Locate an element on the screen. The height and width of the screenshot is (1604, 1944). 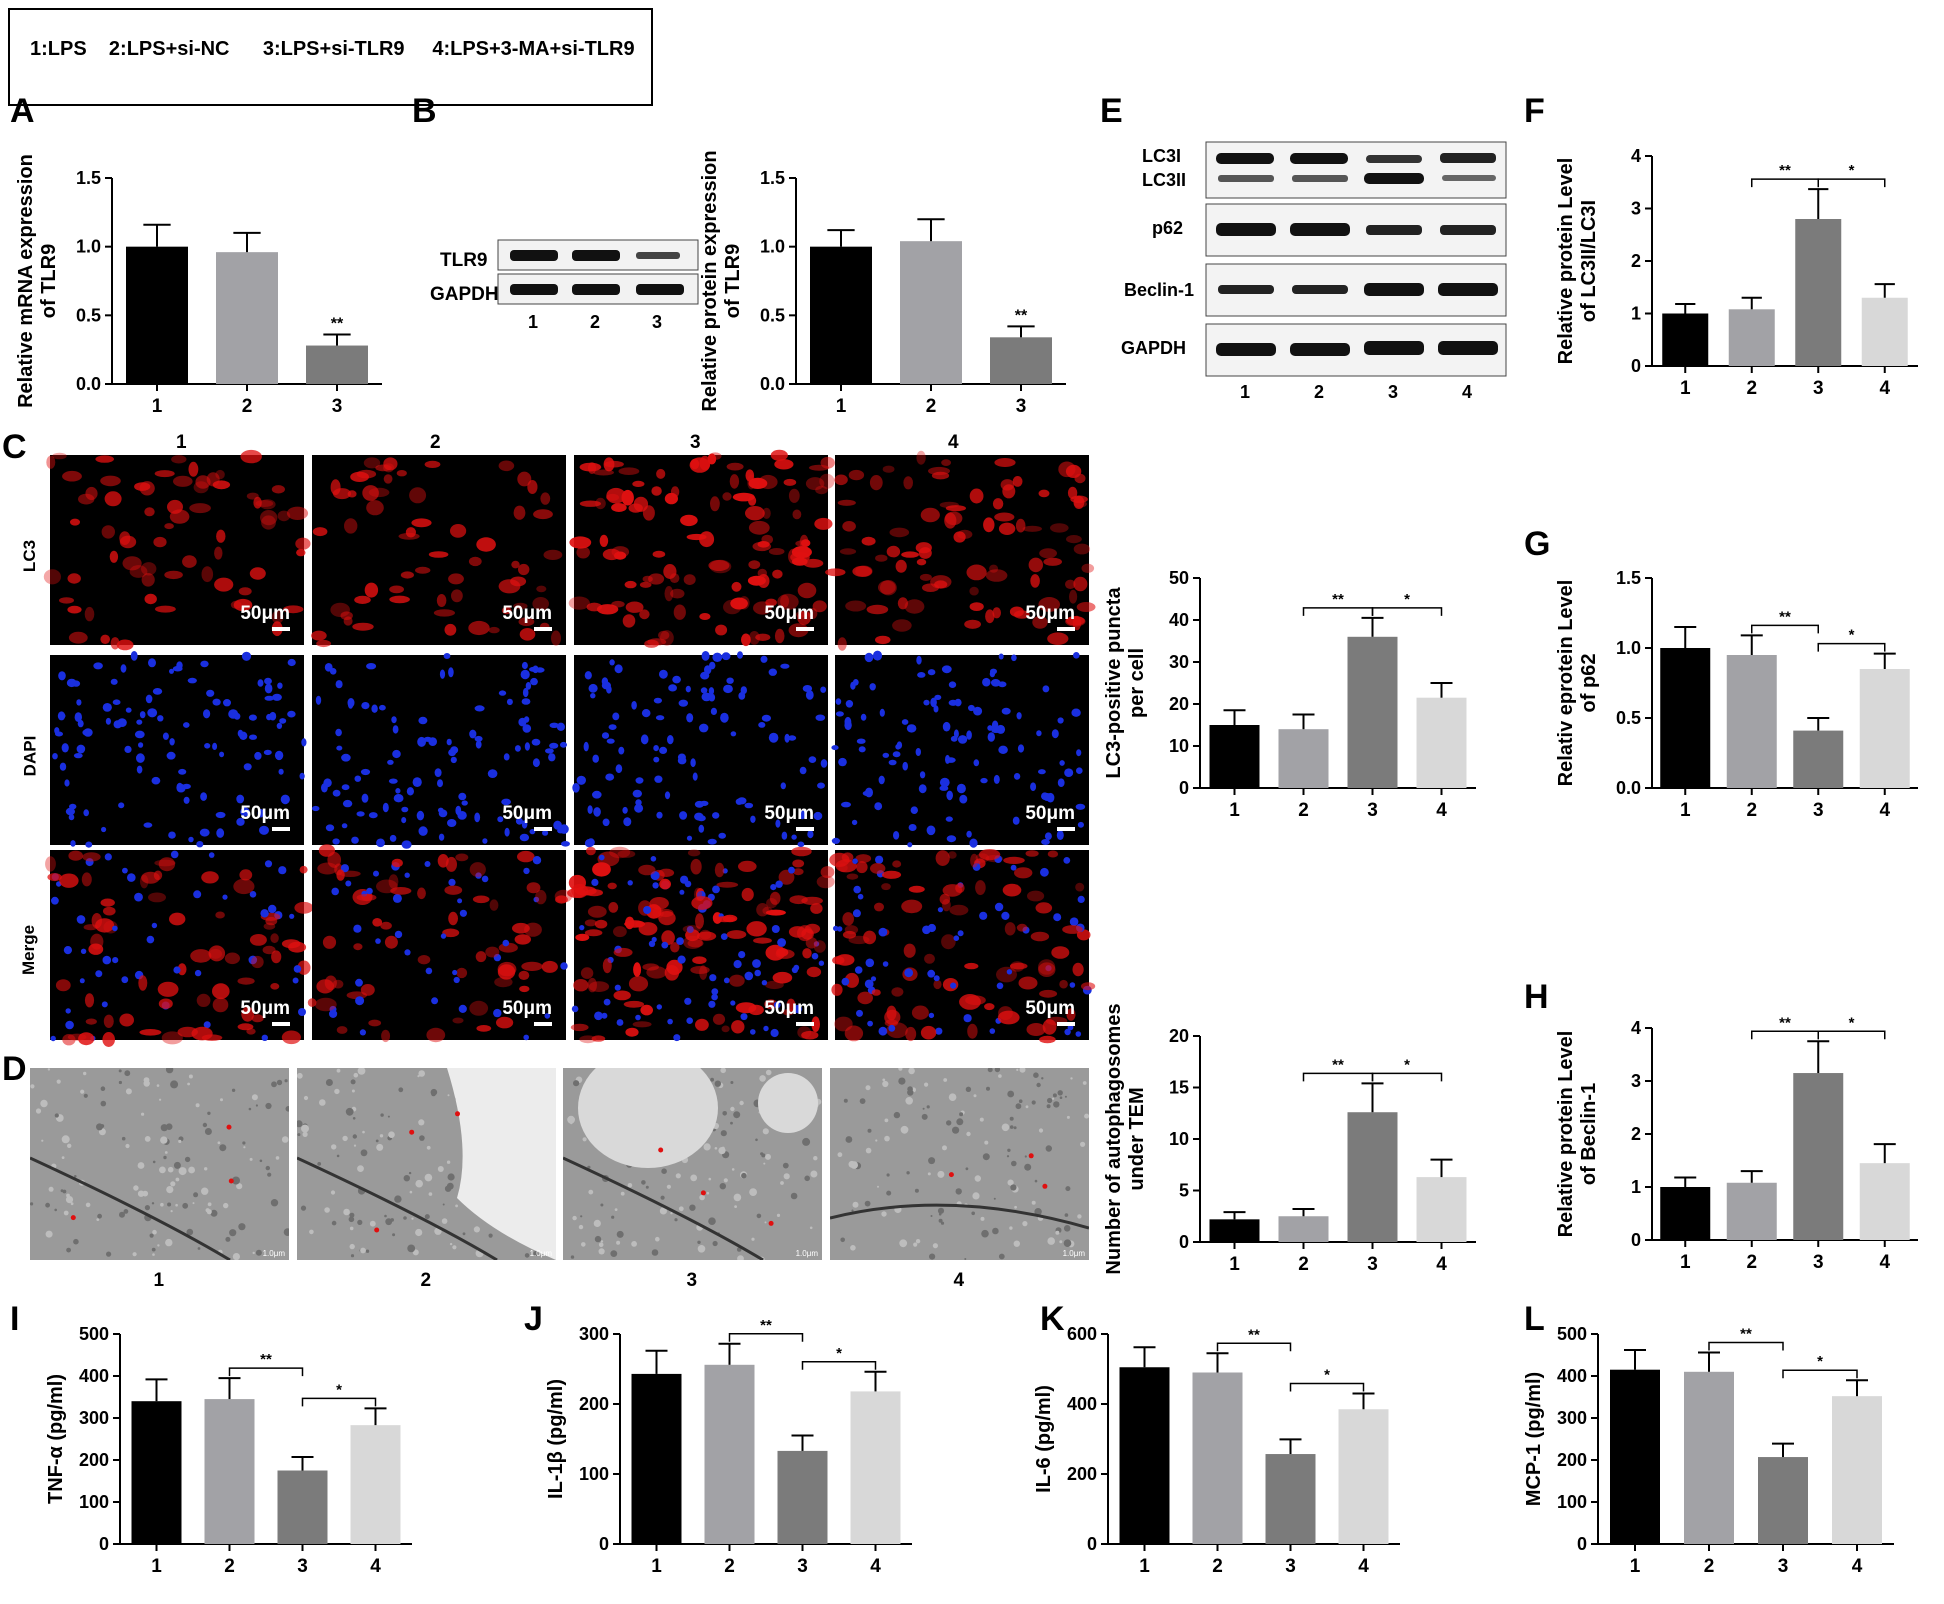
y-tick-label: 5 is located at coordinates (1184, 1191).